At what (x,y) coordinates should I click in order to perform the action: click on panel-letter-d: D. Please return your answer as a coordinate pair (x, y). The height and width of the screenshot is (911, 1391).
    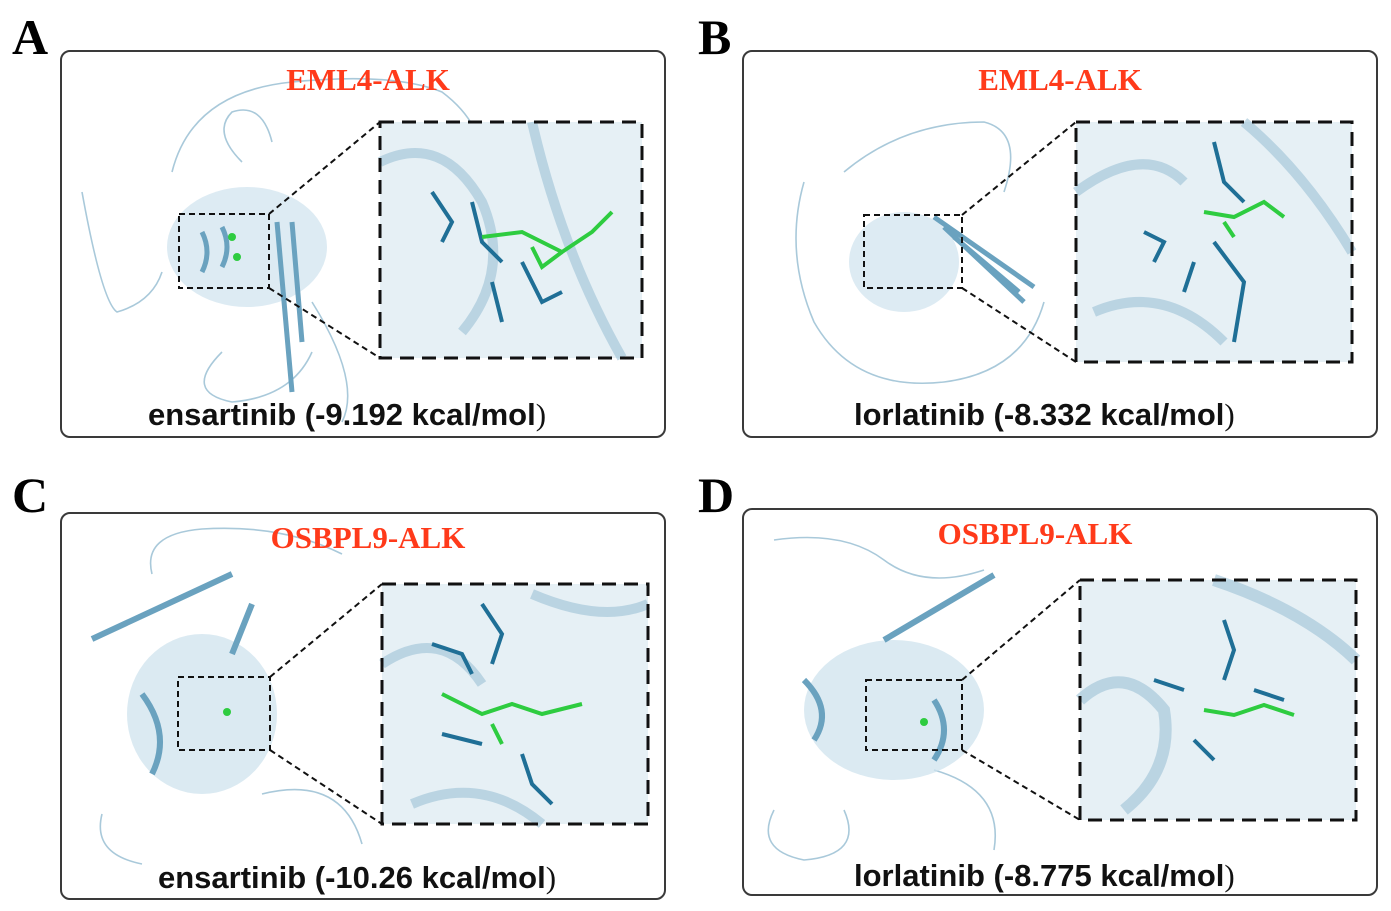
    Looking at the image, I should click on (716, 495).